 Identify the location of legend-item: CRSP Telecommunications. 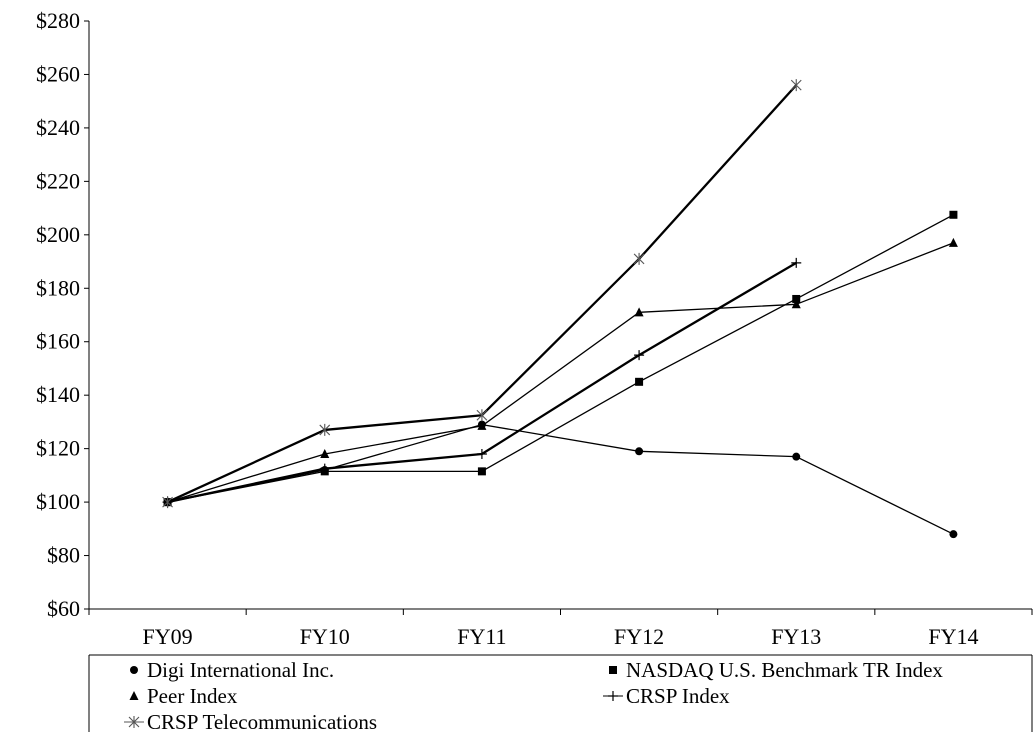
(250, 722).